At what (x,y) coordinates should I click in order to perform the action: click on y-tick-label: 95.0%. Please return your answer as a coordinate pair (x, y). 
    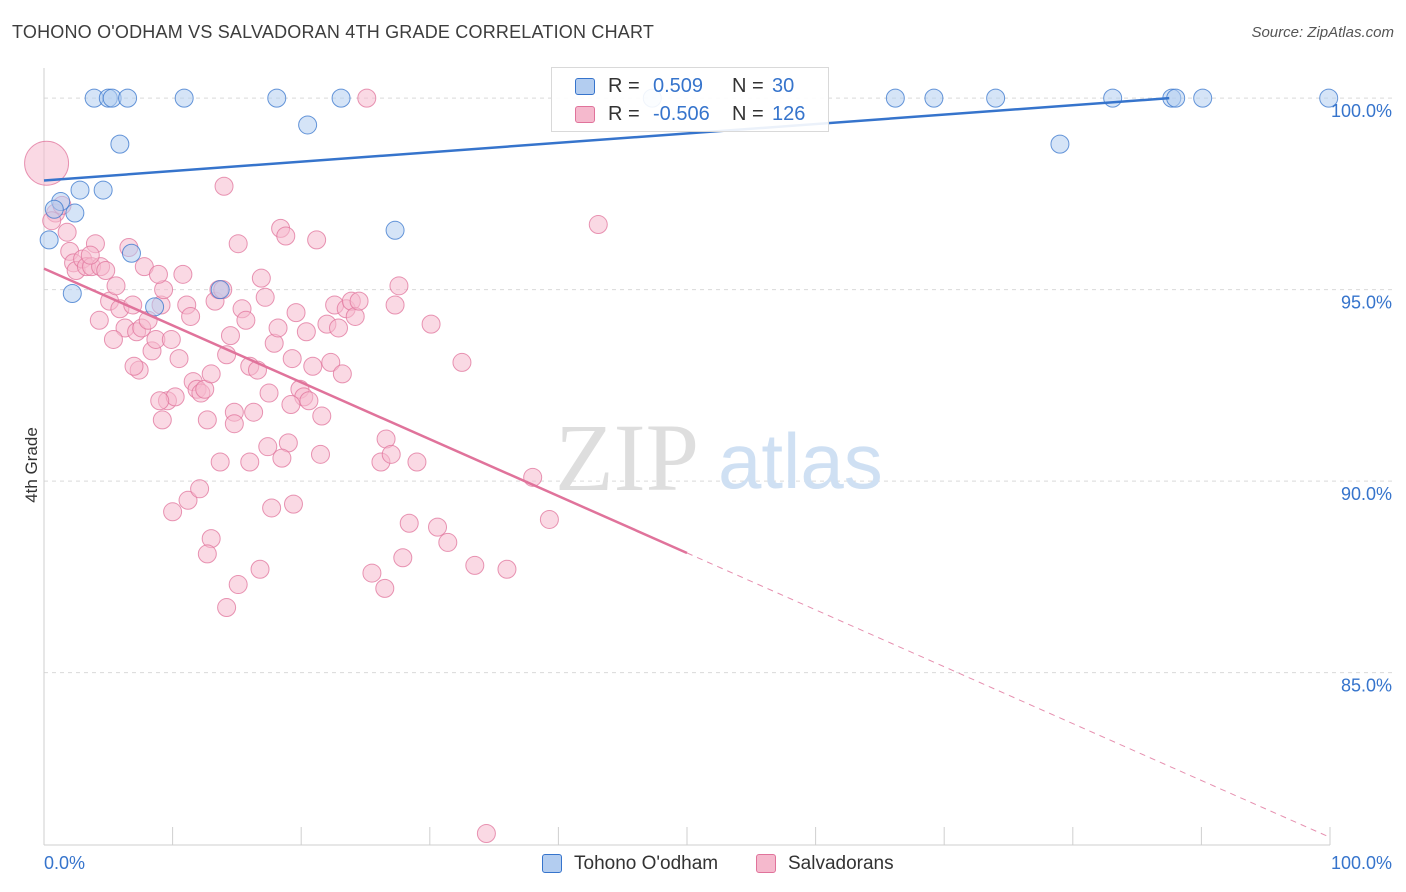
    Looking at the image, I should click on (1366, 303).